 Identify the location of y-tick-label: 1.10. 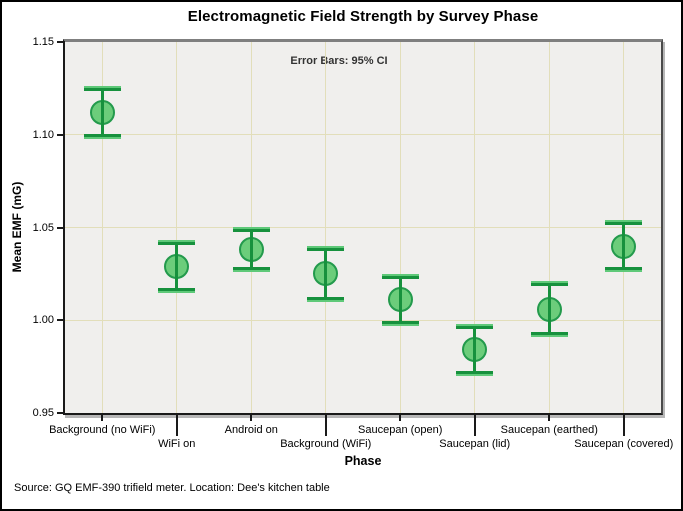
(43, 134).